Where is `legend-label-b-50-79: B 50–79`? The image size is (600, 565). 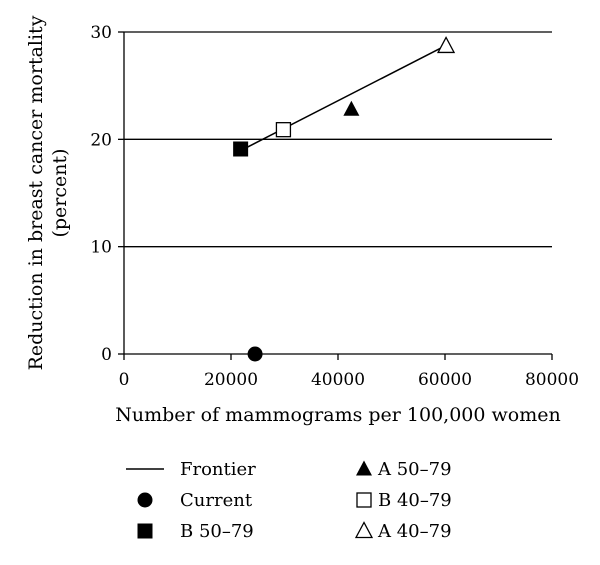
legend-label-b-50-79: B 50–79 is located at coordinates (217, 531).